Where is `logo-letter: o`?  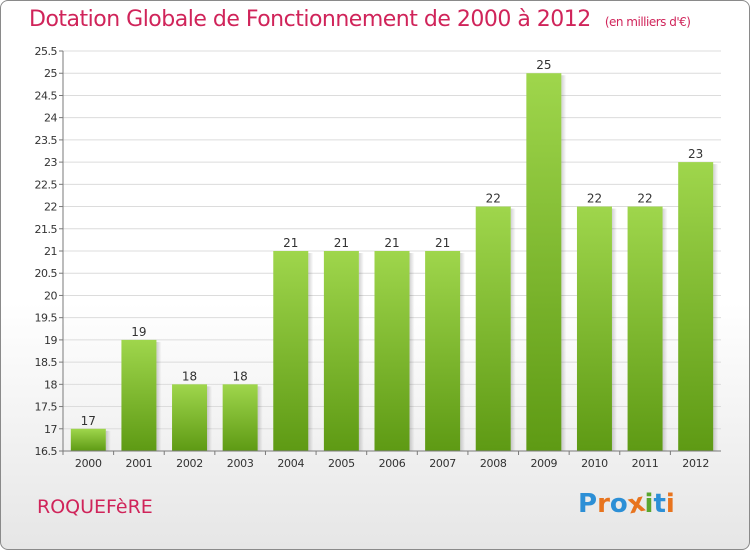 logo-letter: o is located at coordinates (618, 504).